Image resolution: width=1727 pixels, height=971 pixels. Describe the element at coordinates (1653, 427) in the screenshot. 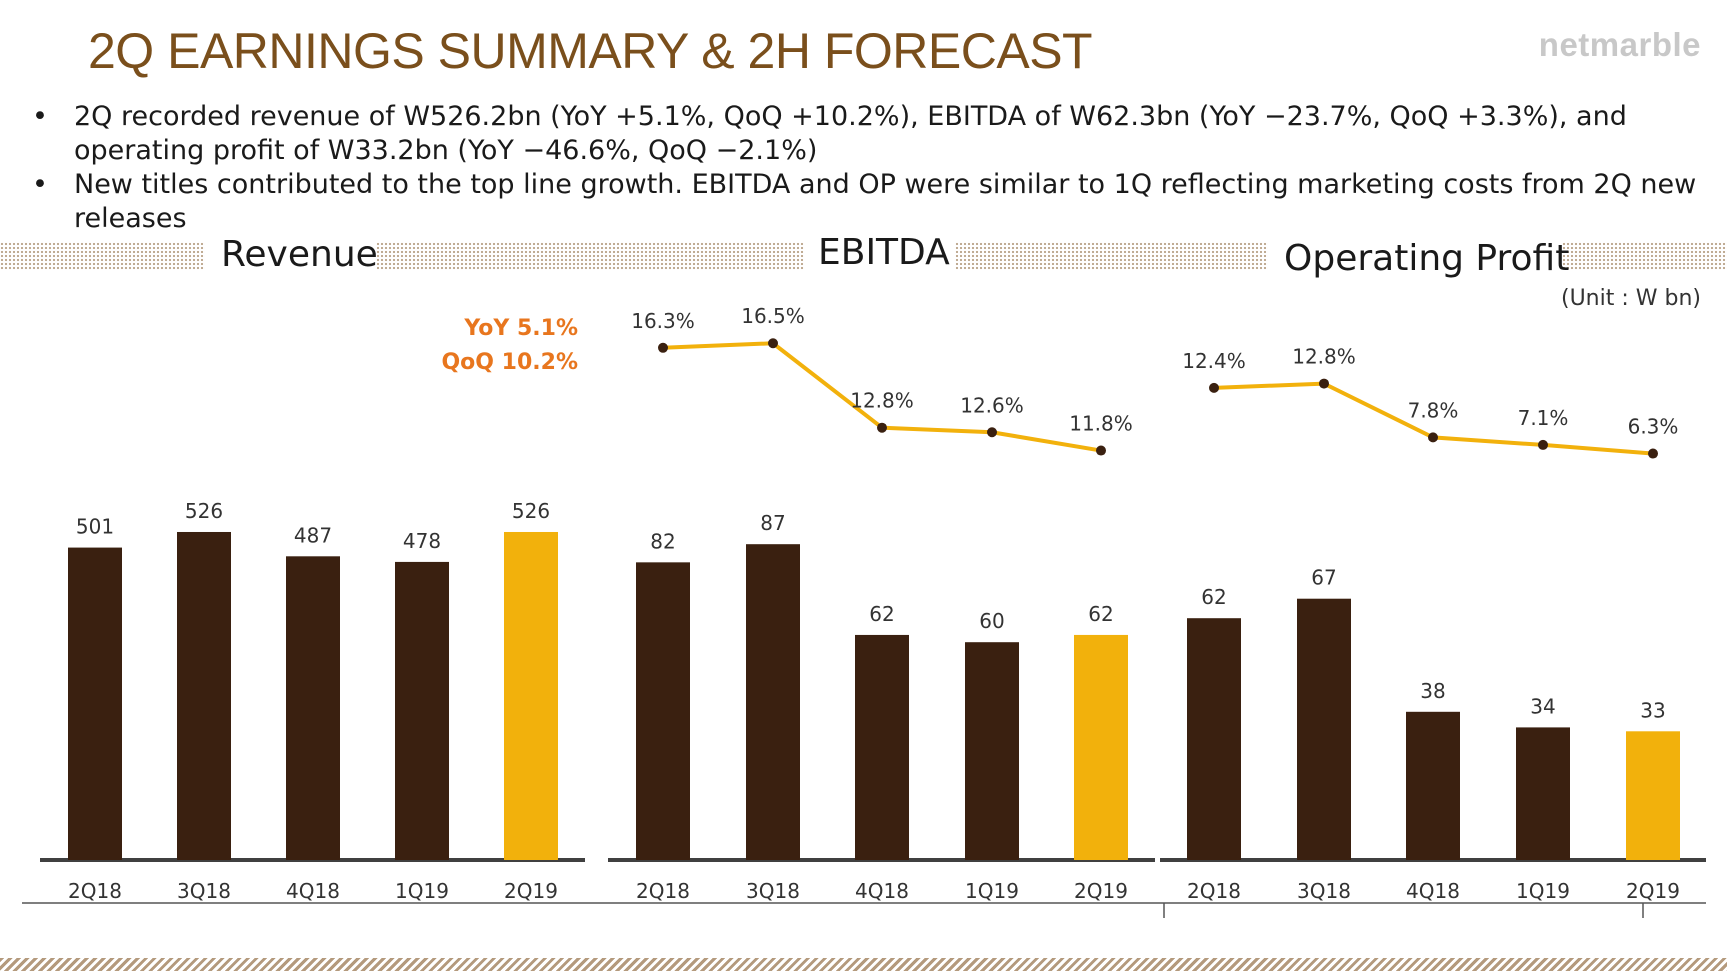

I see `margin-label: 6.3%` at that location.